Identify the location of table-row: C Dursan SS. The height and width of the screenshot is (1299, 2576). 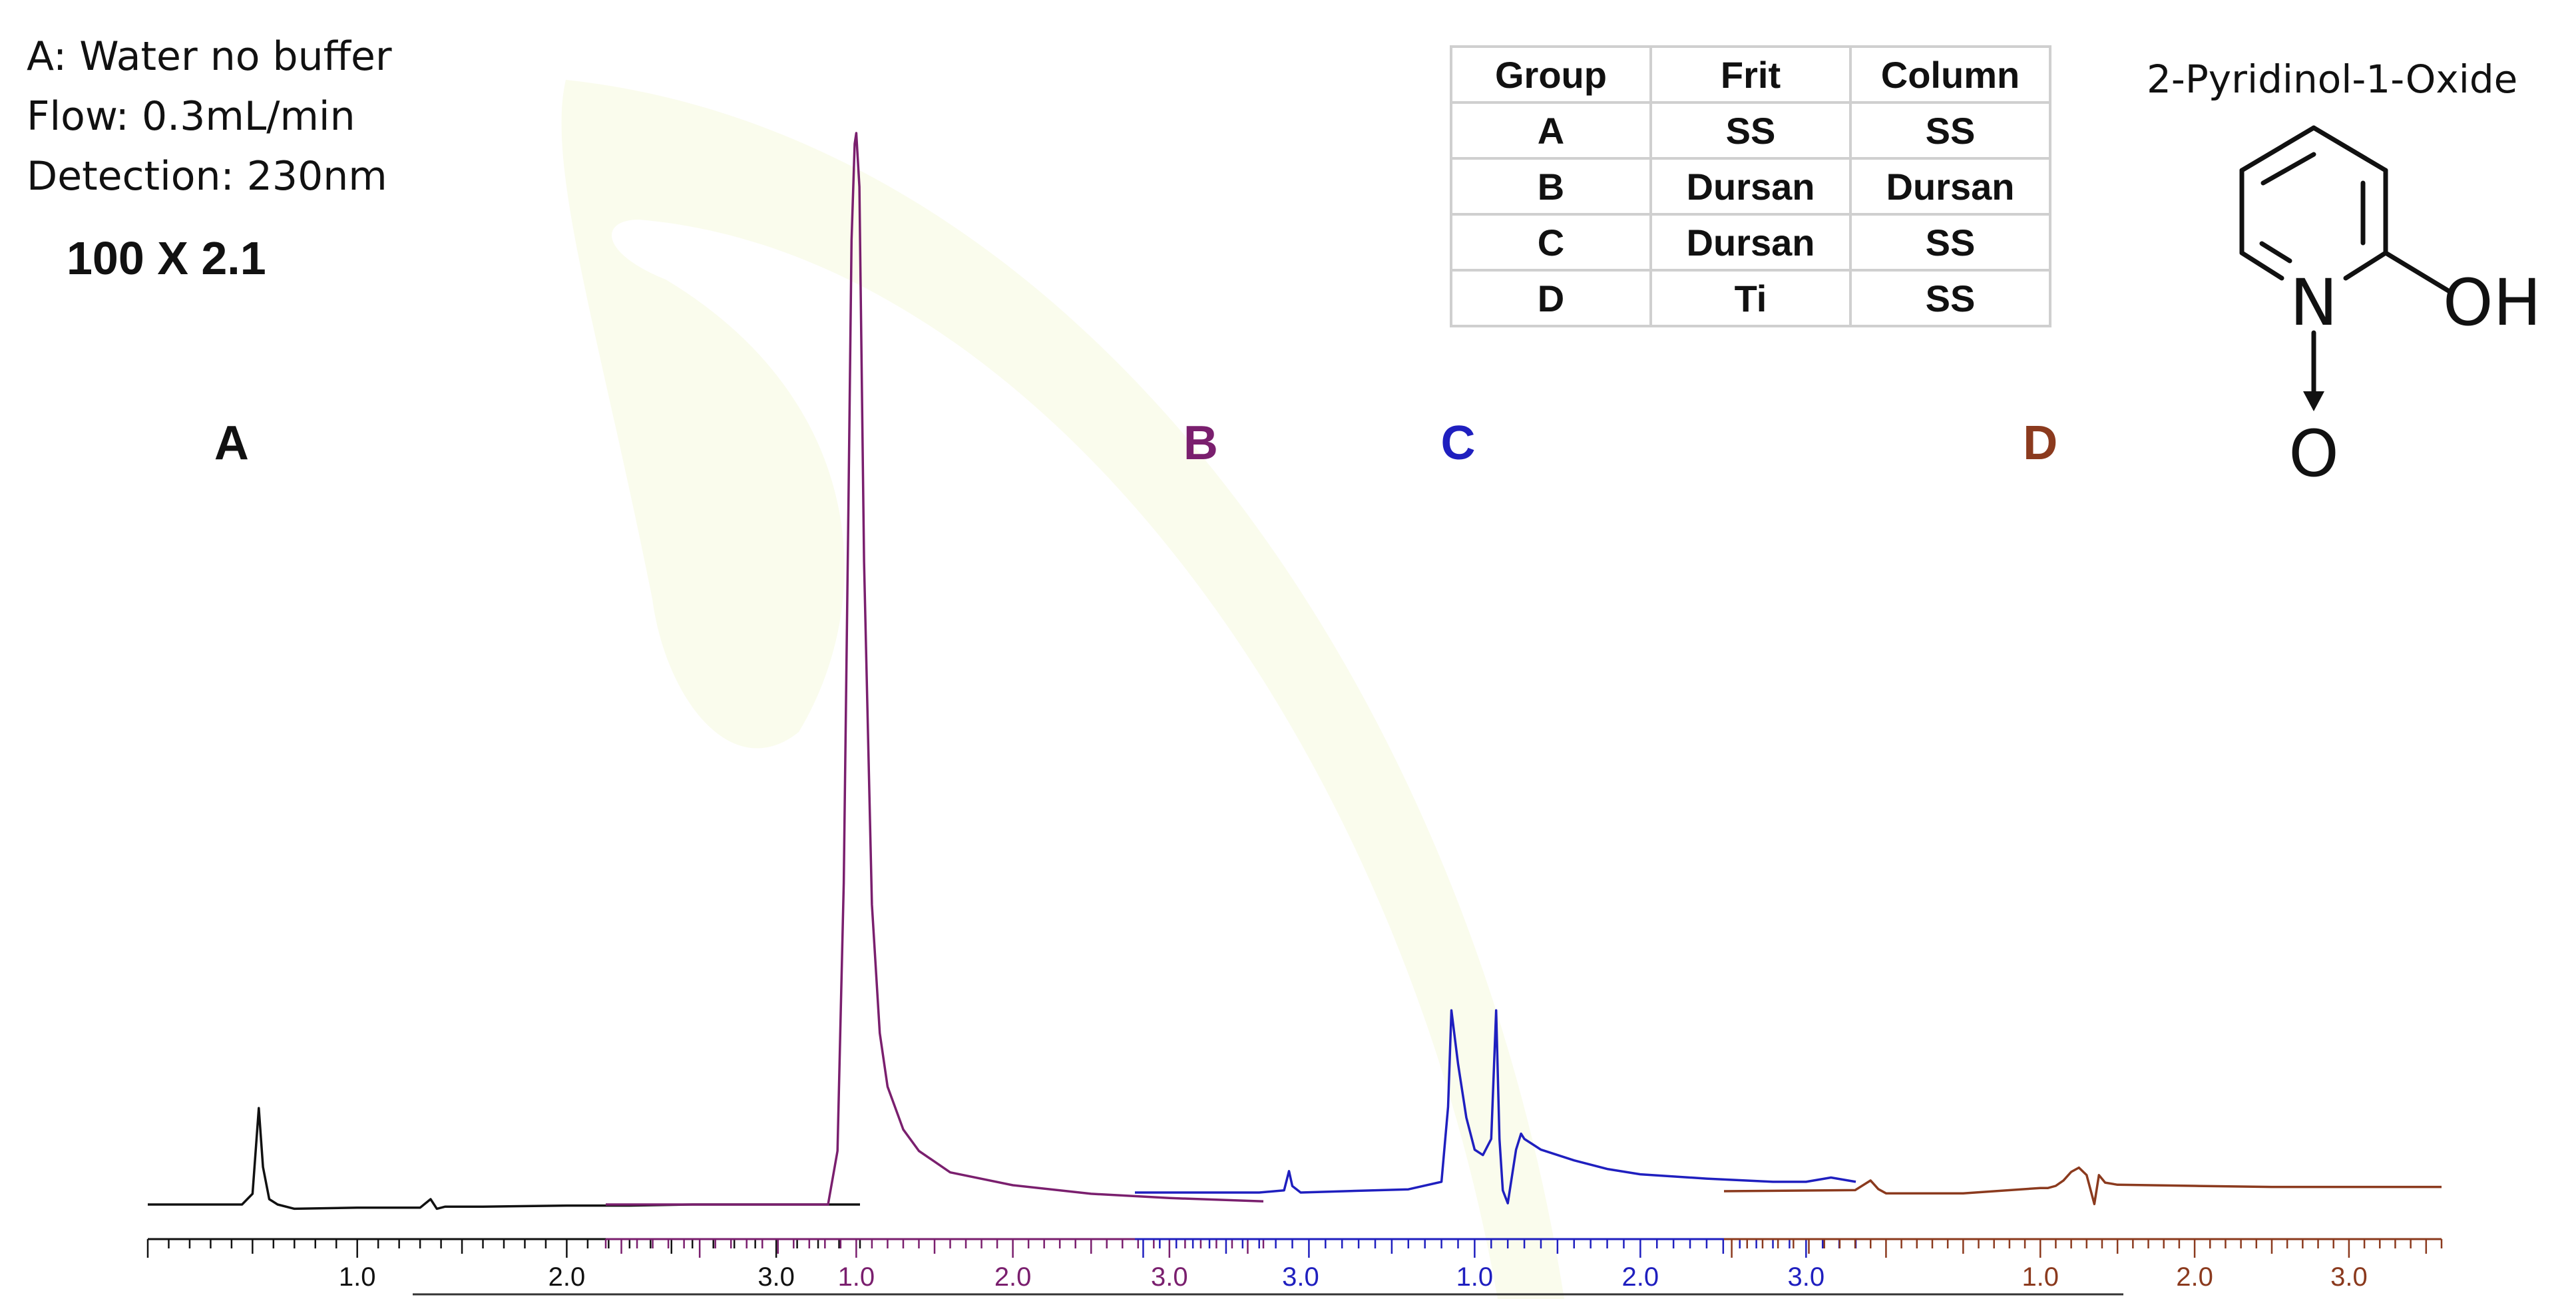
(1750, 242).